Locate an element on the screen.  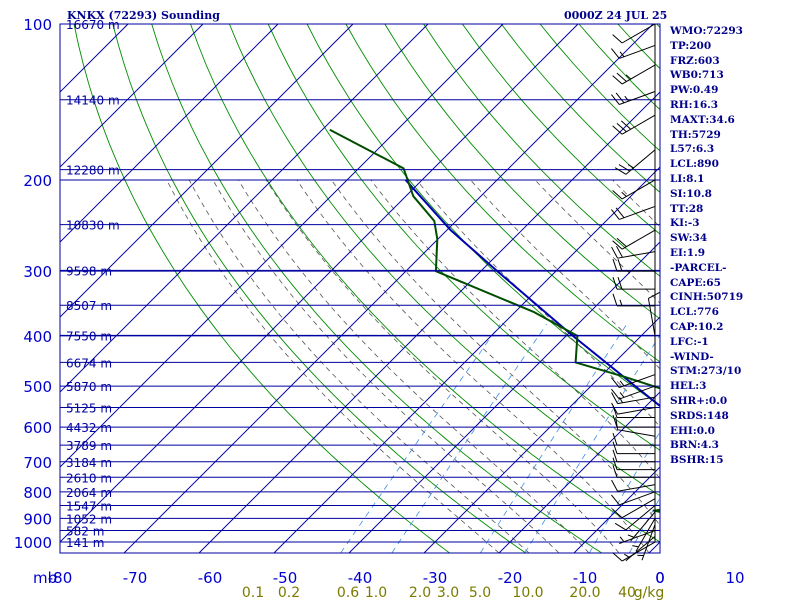
index-item: STM:273/10 is located at coordinates (706, 371).